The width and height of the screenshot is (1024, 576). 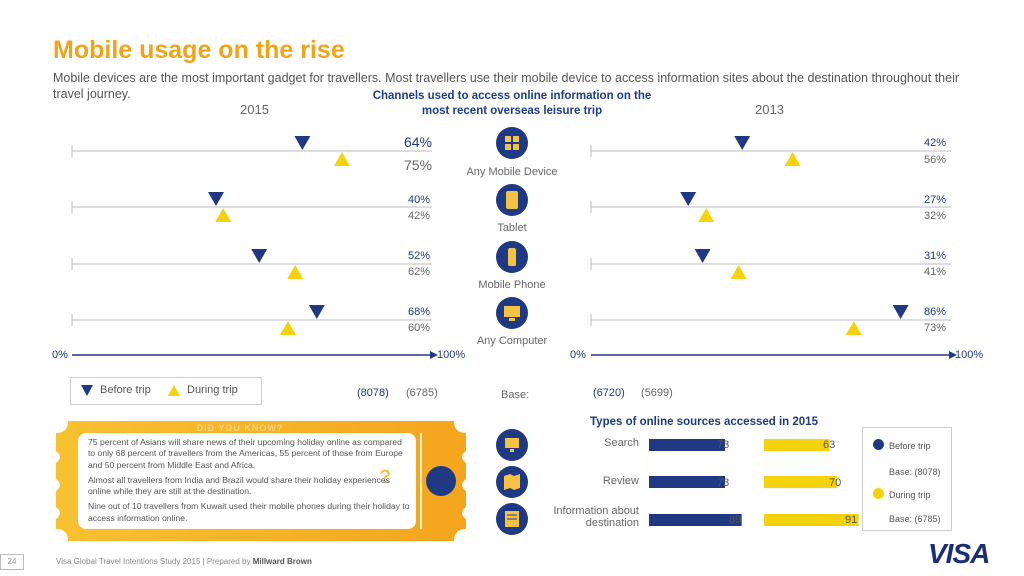 I want to click on did-you-know-title: DID YOU KNOW?, so click(x=240, y=428).